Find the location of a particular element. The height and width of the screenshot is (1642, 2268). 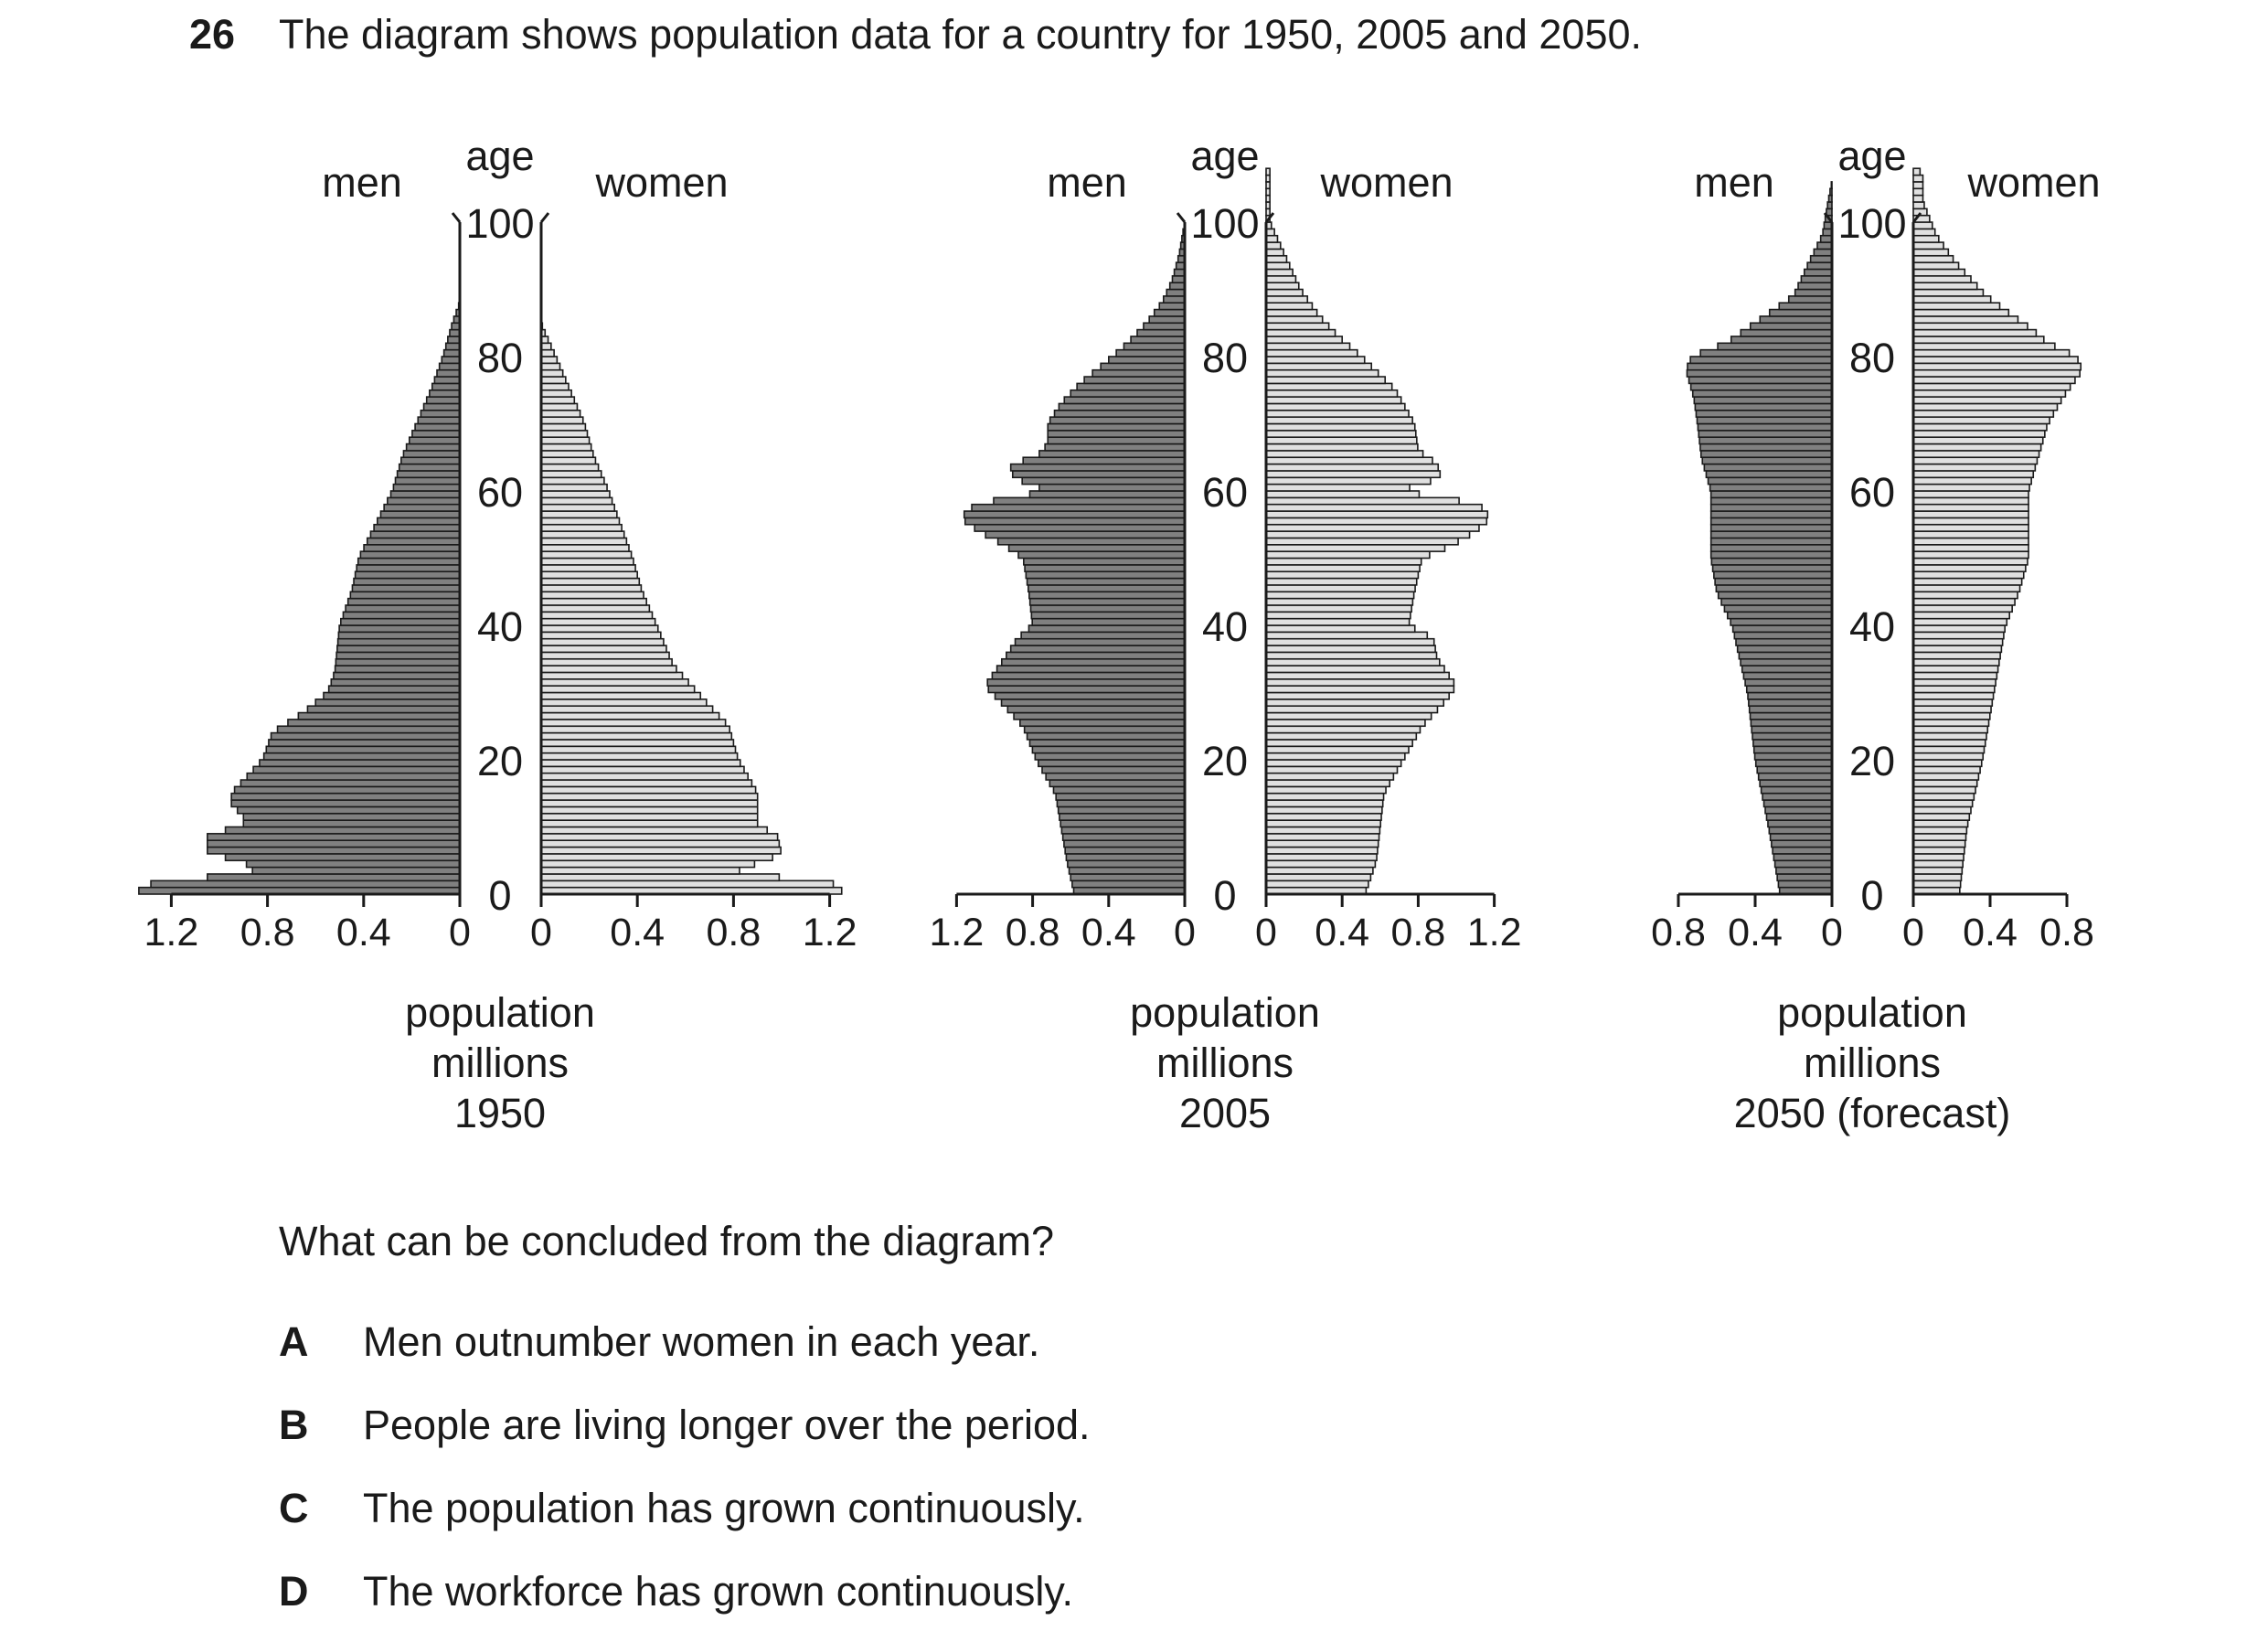

men-axis-cap is located at coordinates (1828, 217).